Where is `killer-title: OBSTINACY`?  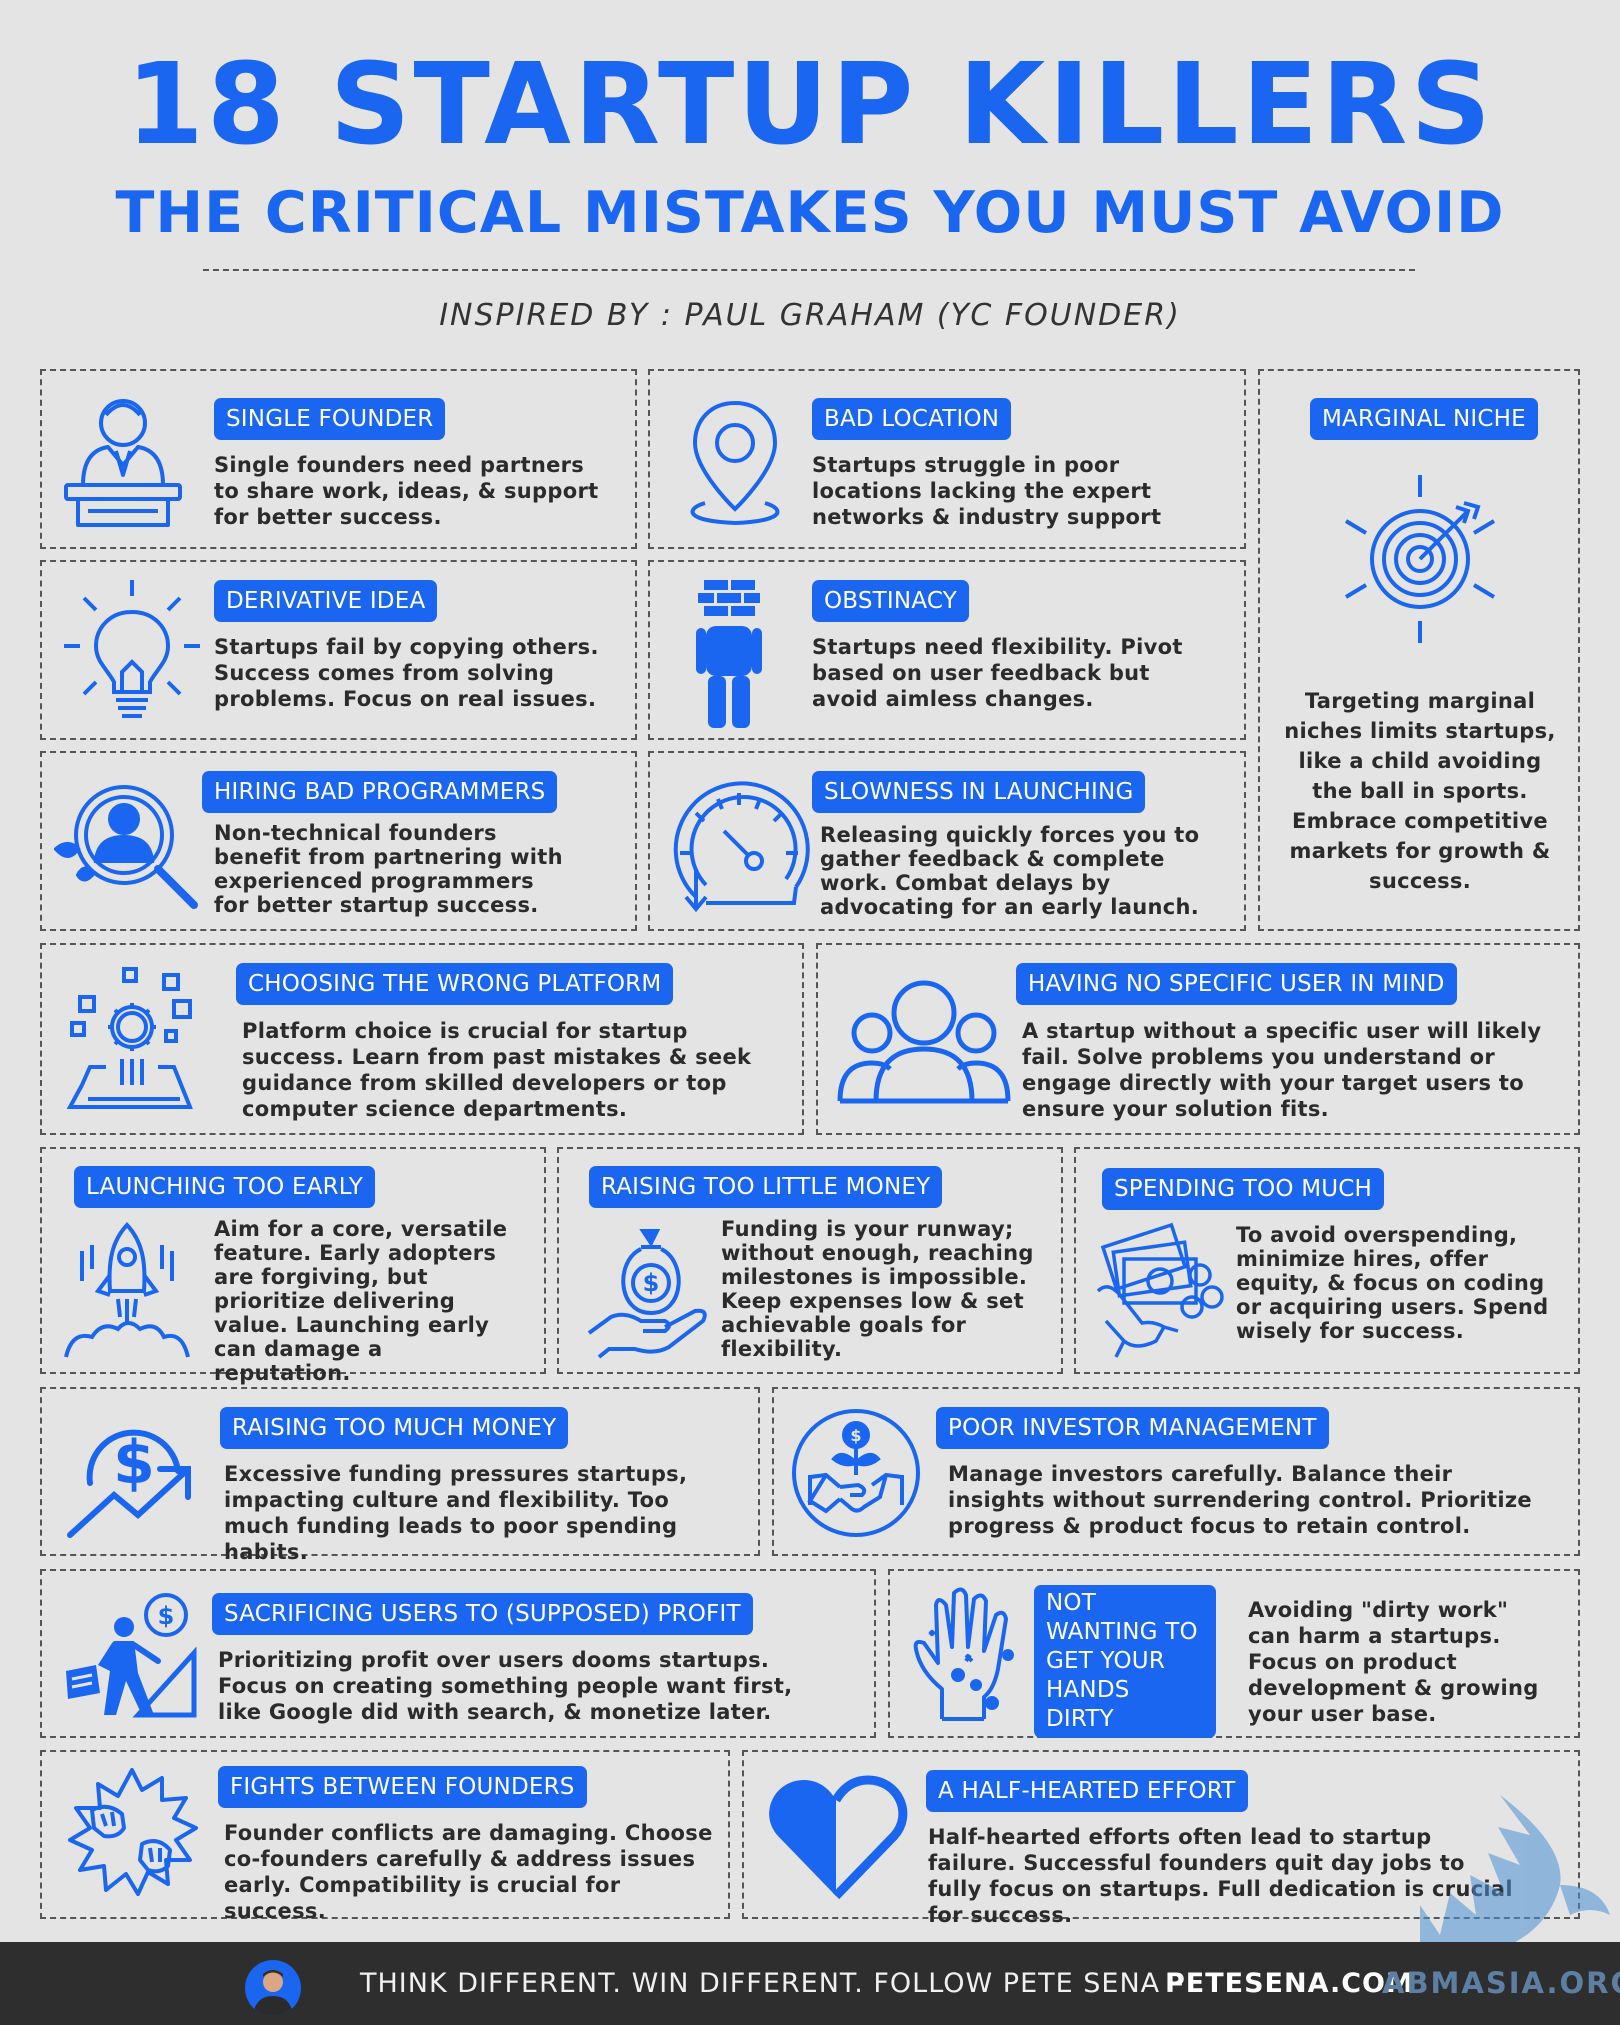 killer-title: OBSTINACY is located at coordinates (890, 601).